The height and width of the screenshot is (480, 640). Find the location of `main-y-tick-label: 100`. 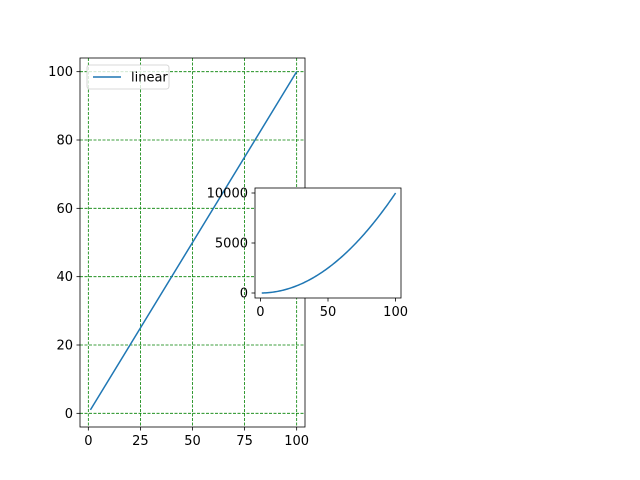

main-y-tick-label: 100 is located at coordinates (60, 72).